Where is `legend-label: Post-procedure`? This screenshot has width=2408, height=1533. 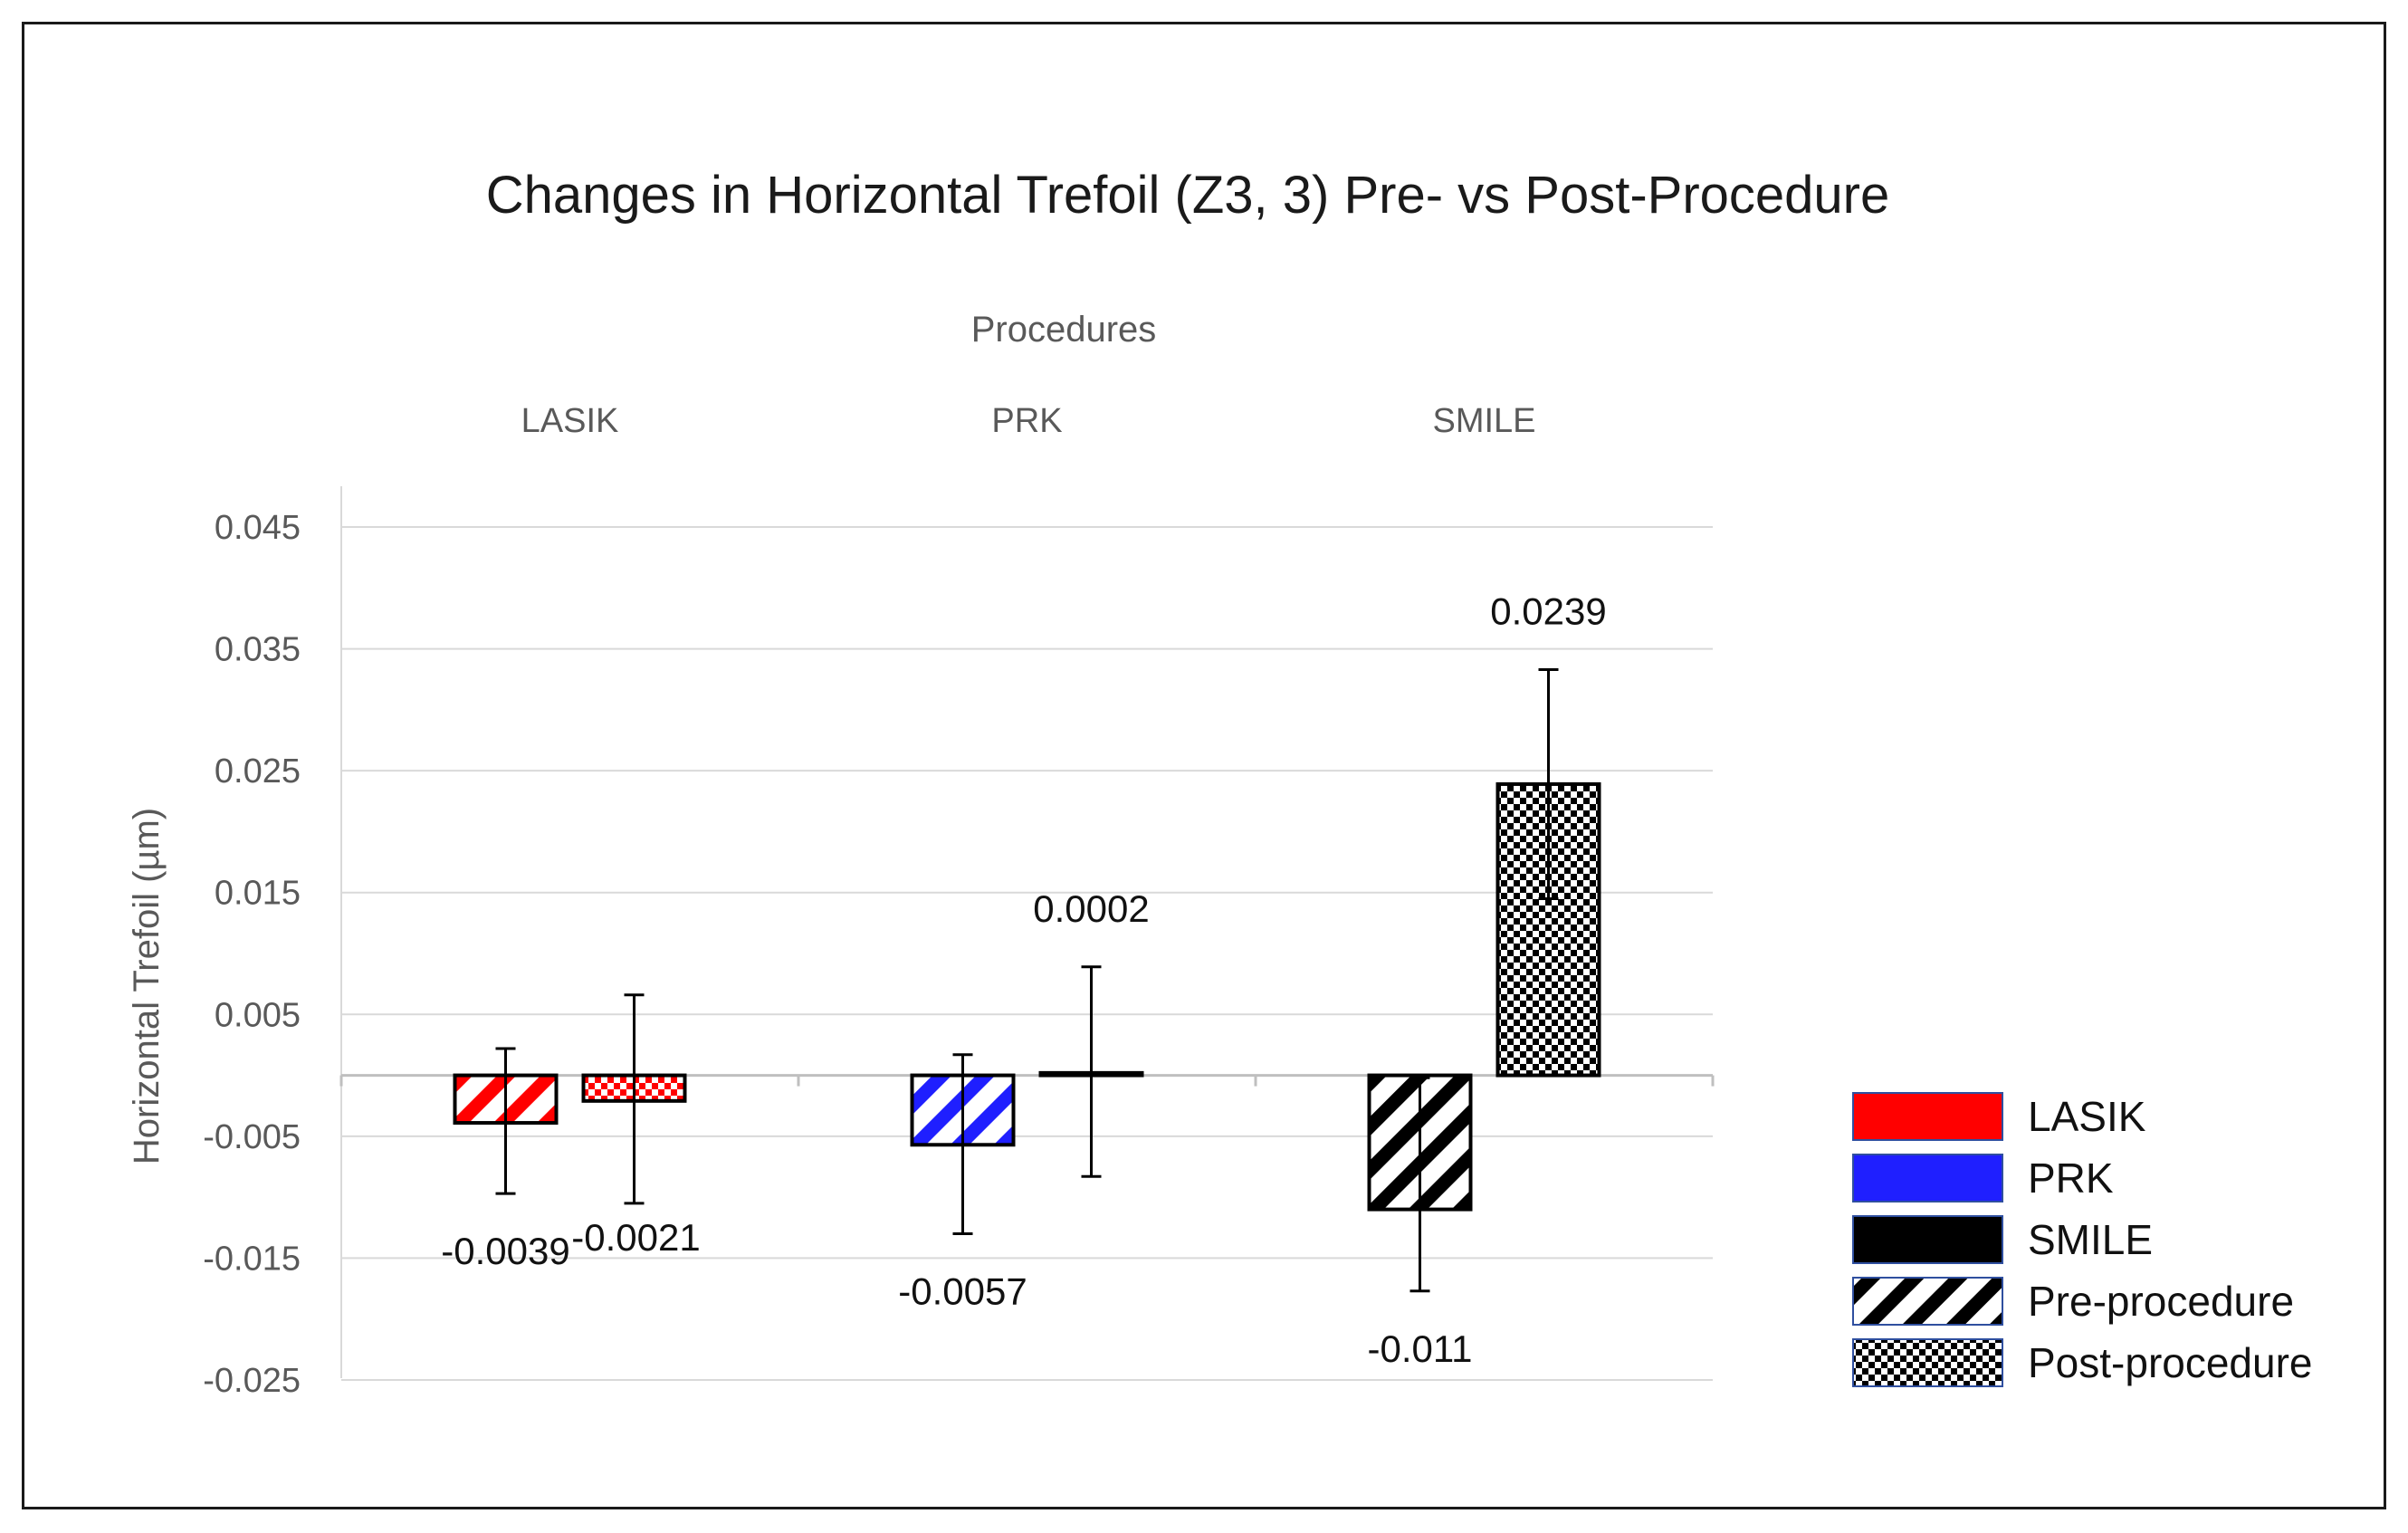
legend-label: Post-procedure is located at coordinates (2170, 1362).